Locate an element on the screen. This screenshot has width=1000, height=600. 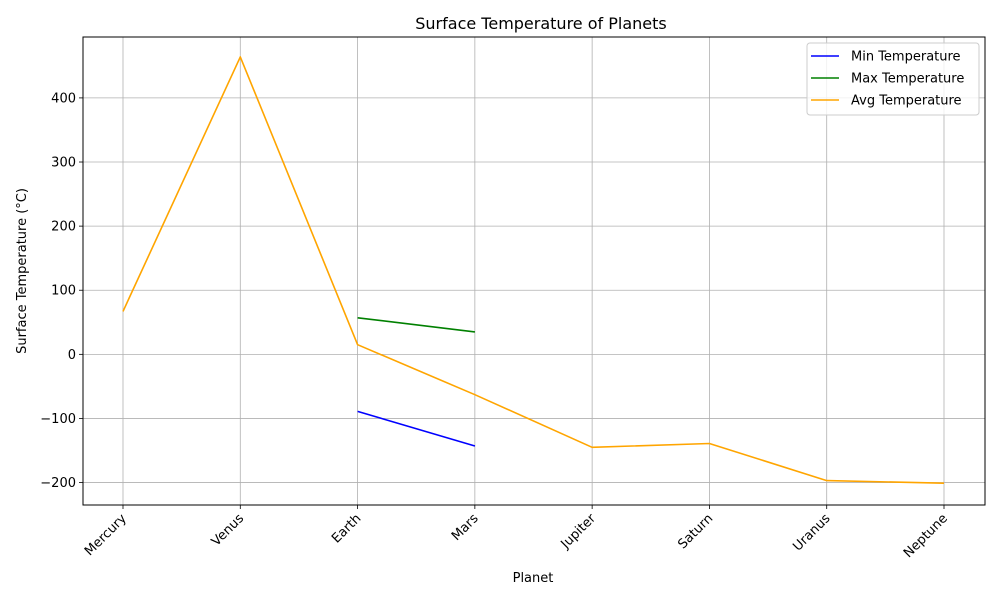
y-tick-label: −100 is located at coordinates (58, 419).